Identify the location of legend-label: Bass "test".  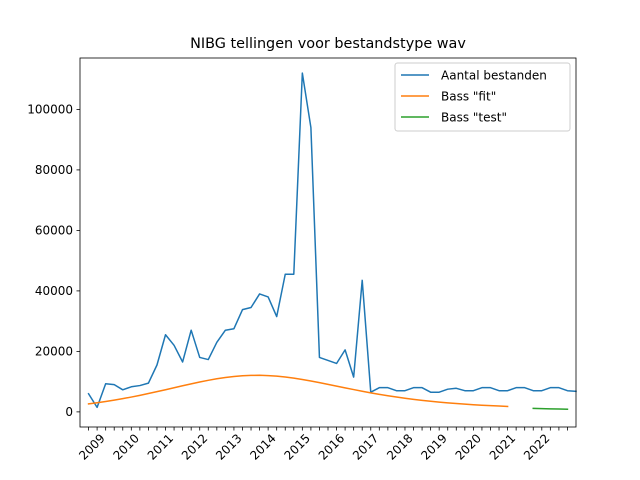
(474, 117).